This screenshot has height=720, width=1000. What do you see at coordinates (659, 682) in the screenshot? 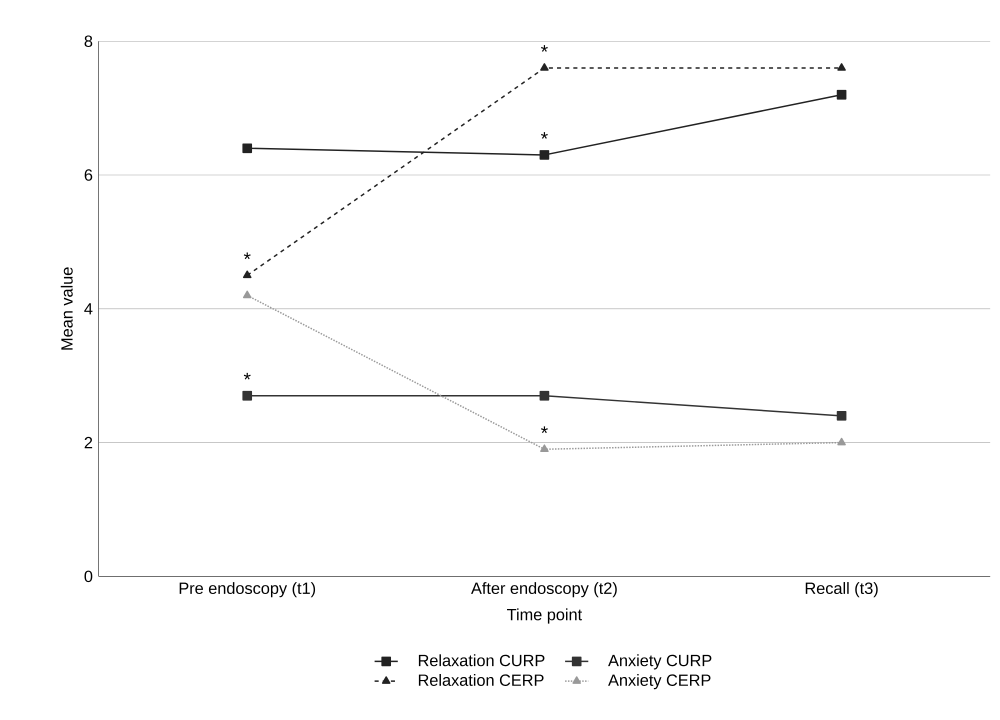
I see `legend-label: Anxiety CERP` at bounding box center [659, 682].